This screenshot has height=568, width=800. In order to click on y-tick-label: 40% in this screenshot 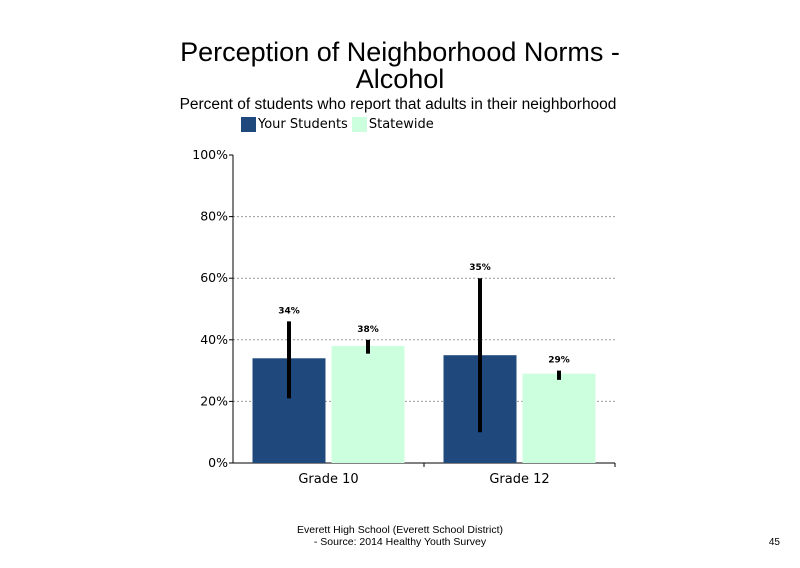, I will do `click(214, 339)`.